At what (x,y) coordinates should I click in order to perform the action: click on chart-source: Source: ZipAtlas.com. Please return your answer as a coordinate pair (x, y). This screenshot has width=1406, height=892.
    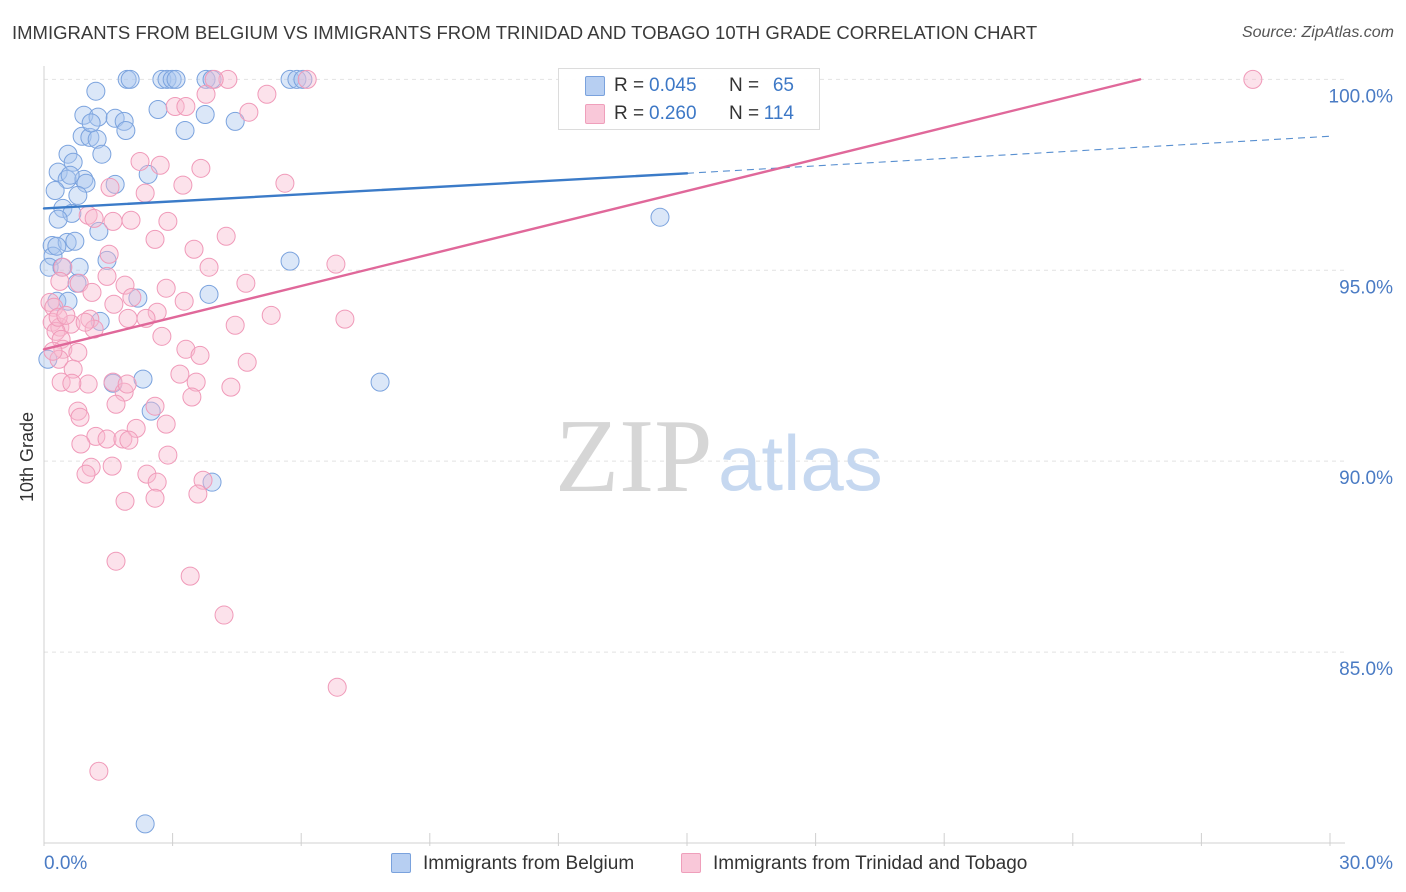
    Looking at the image, I should click on (1317, 32).